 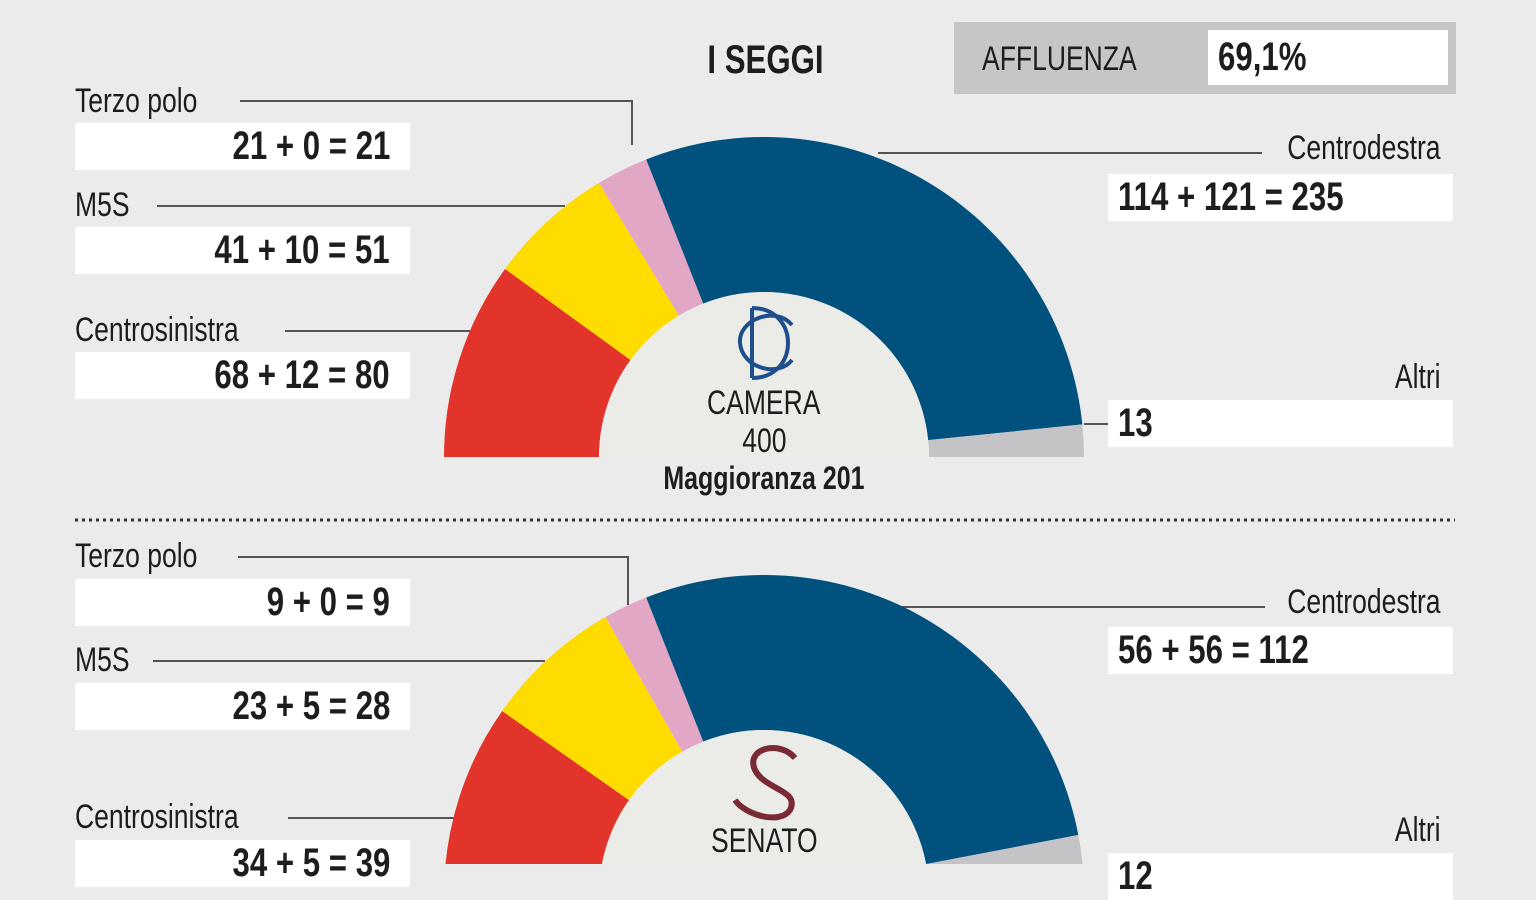 What do you see at coordinates (1059, 59) in the screenshot?
I see `affluenza-label: AFFLUENZA` at bounding box center [1059, 59].